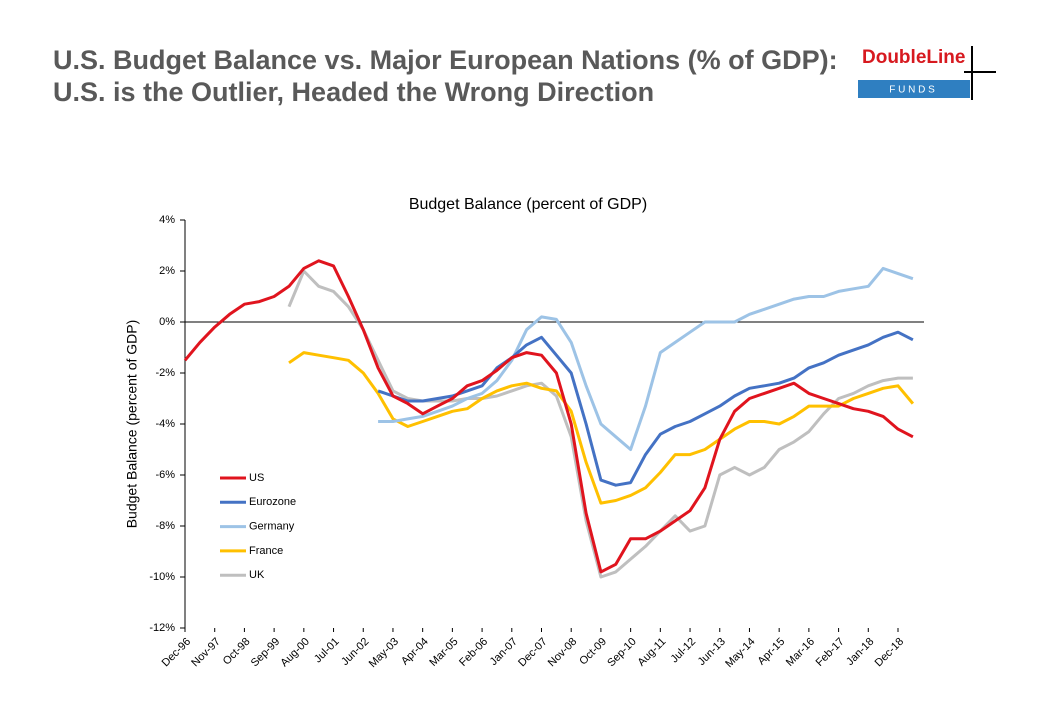 The width and height of the screenshot is (1047, 710). I want to click on y-tick-label: -10%, so click(162, 577).